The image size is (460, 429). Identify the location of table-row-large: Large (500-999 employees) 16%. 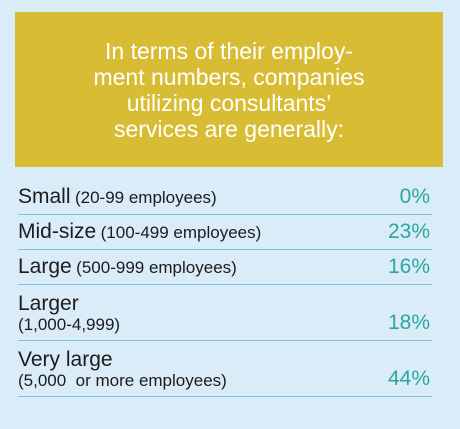
(225, 267).